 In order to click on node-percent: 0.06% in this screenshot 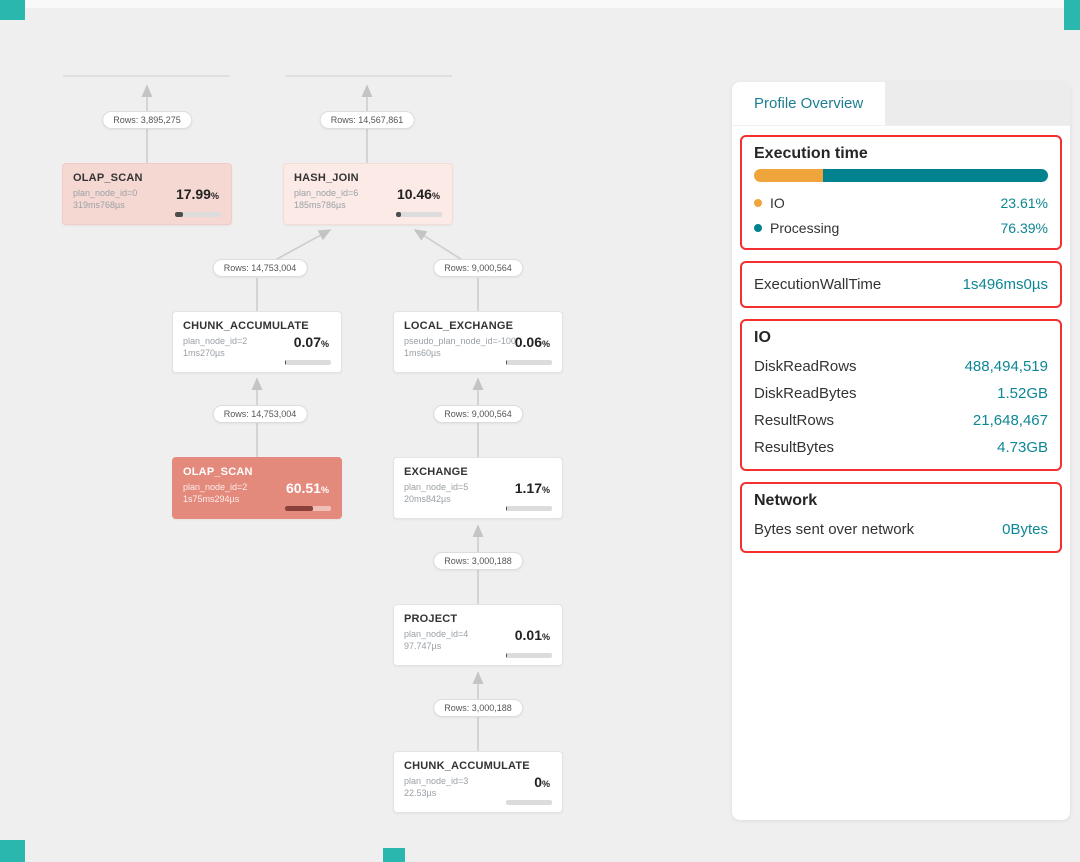, I will do `click(532, 342)`.